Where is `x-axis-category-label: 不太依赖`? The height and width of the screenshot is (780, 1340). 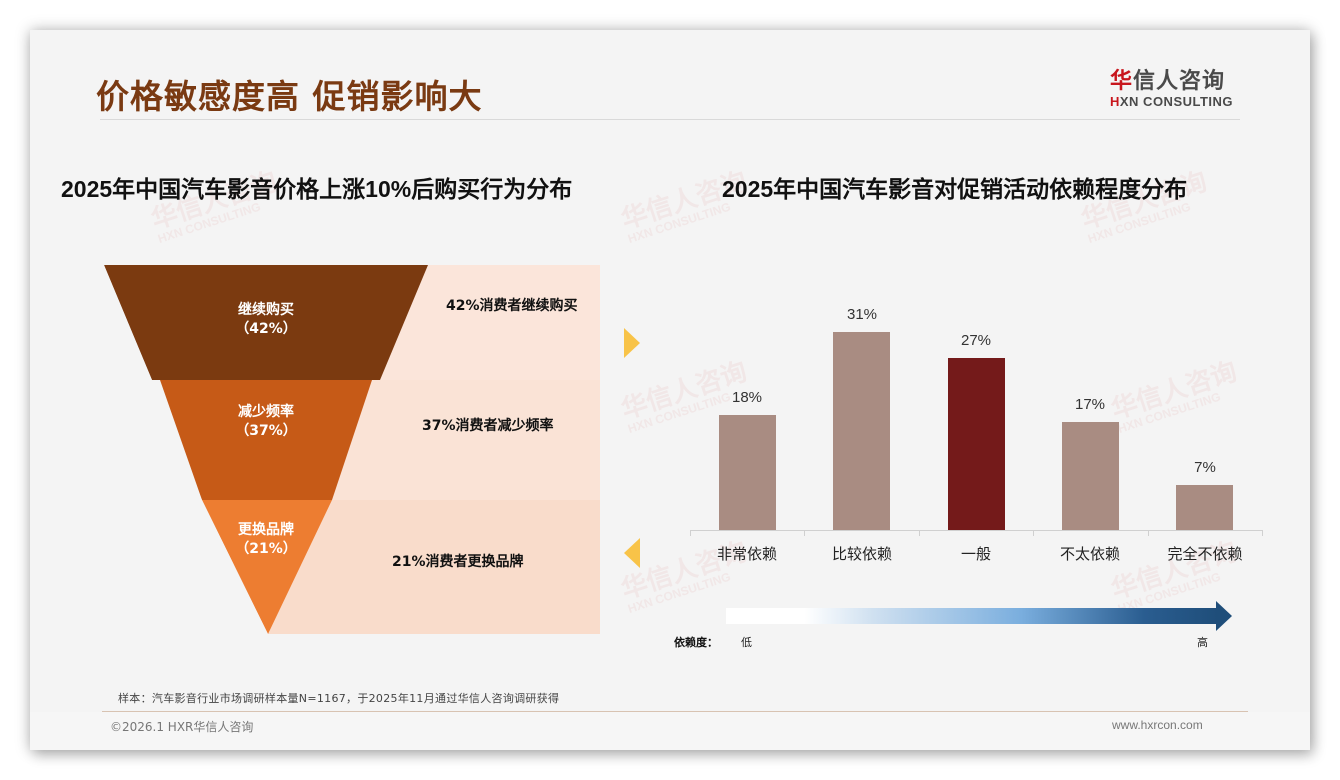
x-axis-category-label: 不太依赖 is located at coordinates (1089, 554).